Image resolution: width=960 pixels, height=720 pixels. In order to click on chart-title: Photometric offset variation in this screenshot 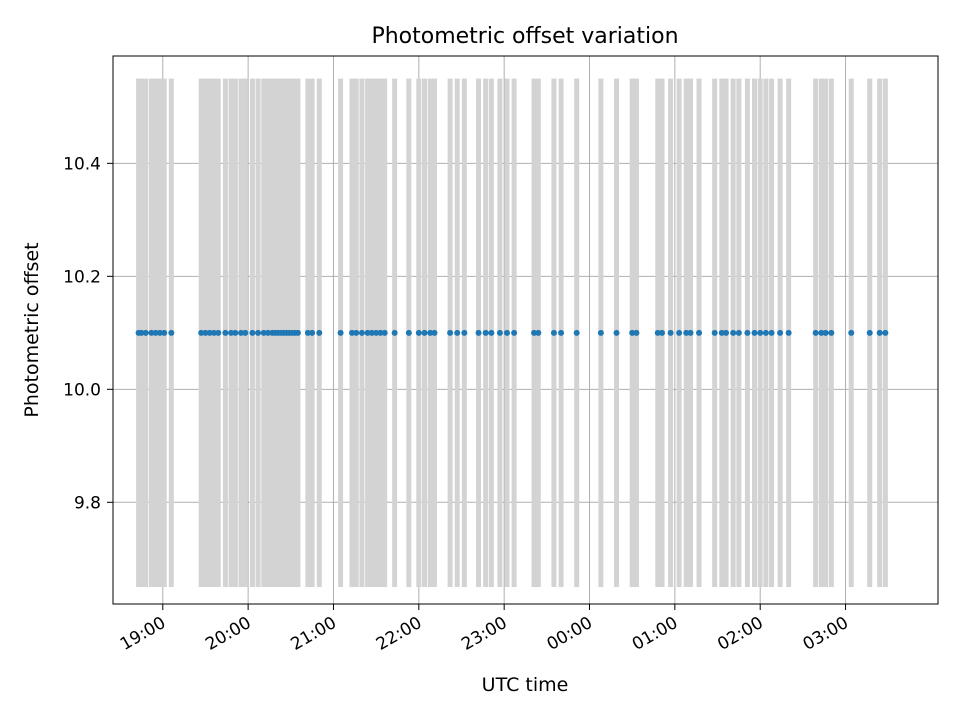, I will do `click(524, 36)`.